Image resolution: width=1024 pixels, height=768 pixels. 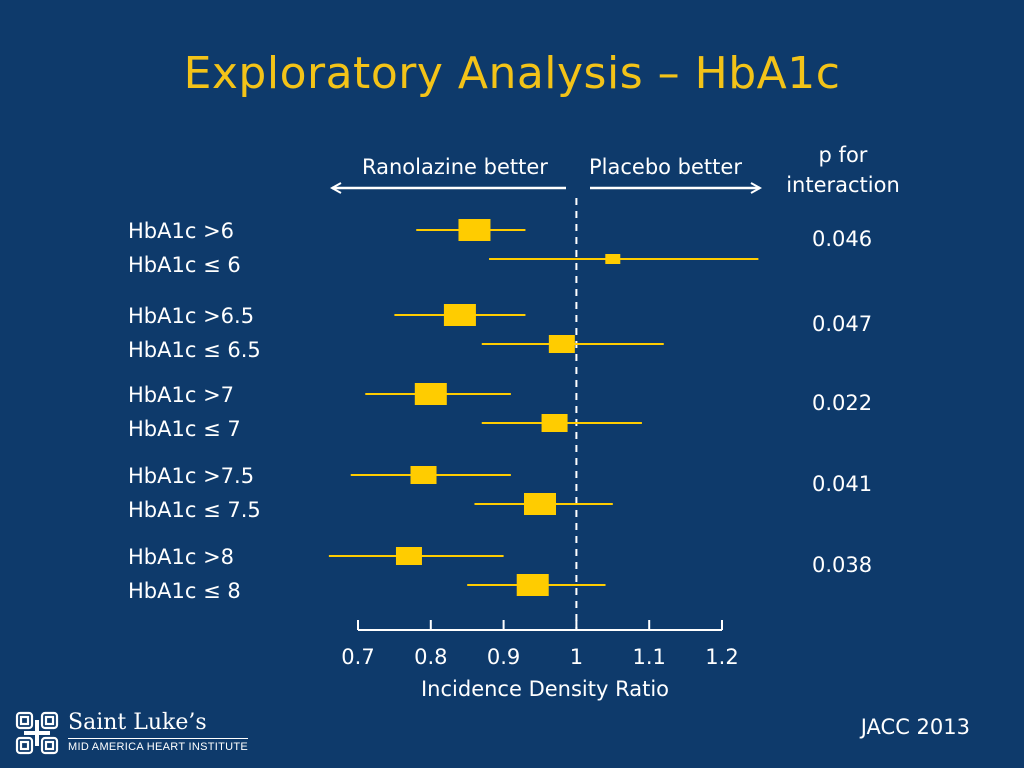 What do you see at coordinates (137, 722) in the screenshot?
I see `logo-name: Saint Luke’s` at bounding box center [137, 722].